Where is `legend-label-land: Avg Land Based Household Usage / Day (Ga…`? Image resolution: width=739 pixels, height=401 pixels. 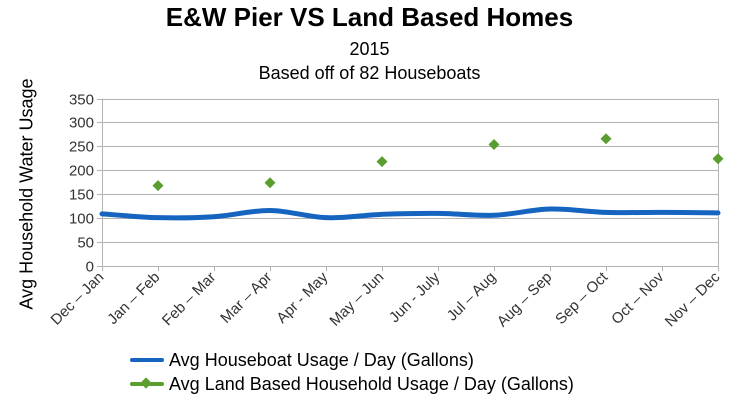
legend-label-land: Avg Land Based Household Usage / Day (Ga… is located at coordinates (371, 383).